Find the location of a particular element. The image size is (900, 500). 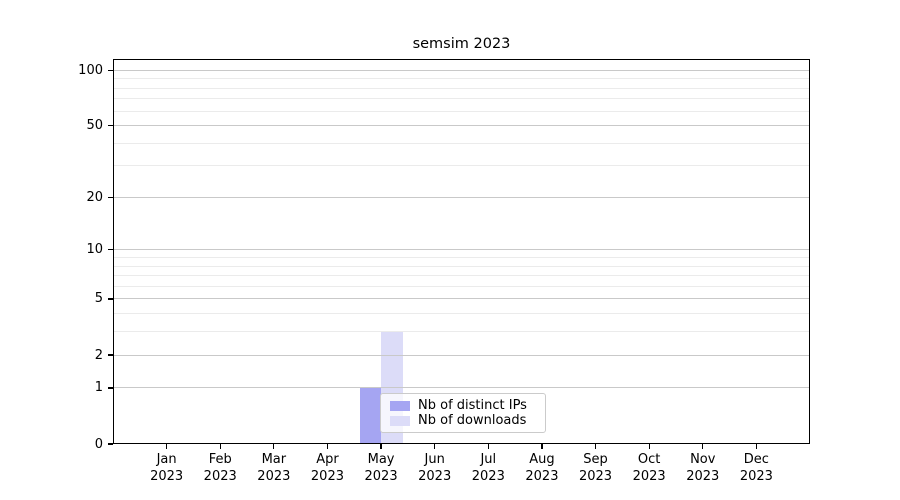

bar-nb-of-distinct-ips is located at coordinates (370, 415).